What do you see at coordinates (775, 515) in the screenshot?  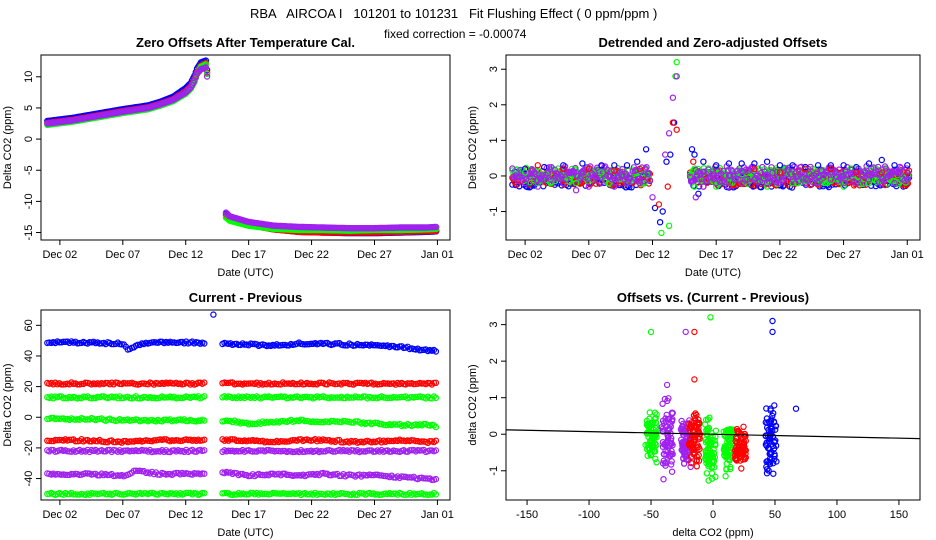 I see `x-tick-label: 50` at bounding box center [775, 515].